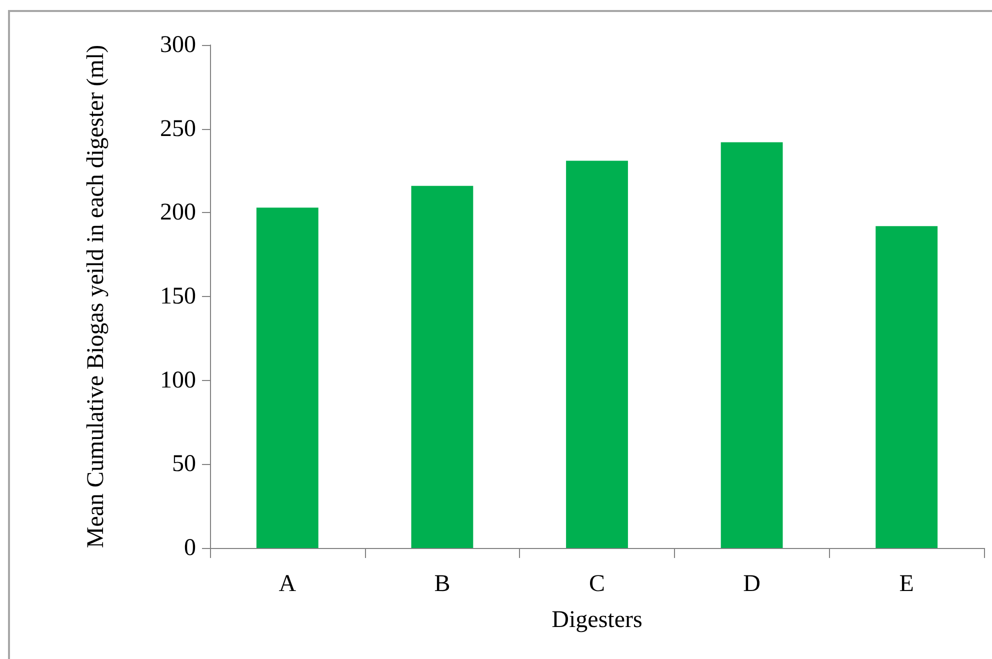 This screenshot has height=659, width=992. Describe the element at coordinates (751, 584) in the screenshot. I see `x-tick-label: D` at that location.